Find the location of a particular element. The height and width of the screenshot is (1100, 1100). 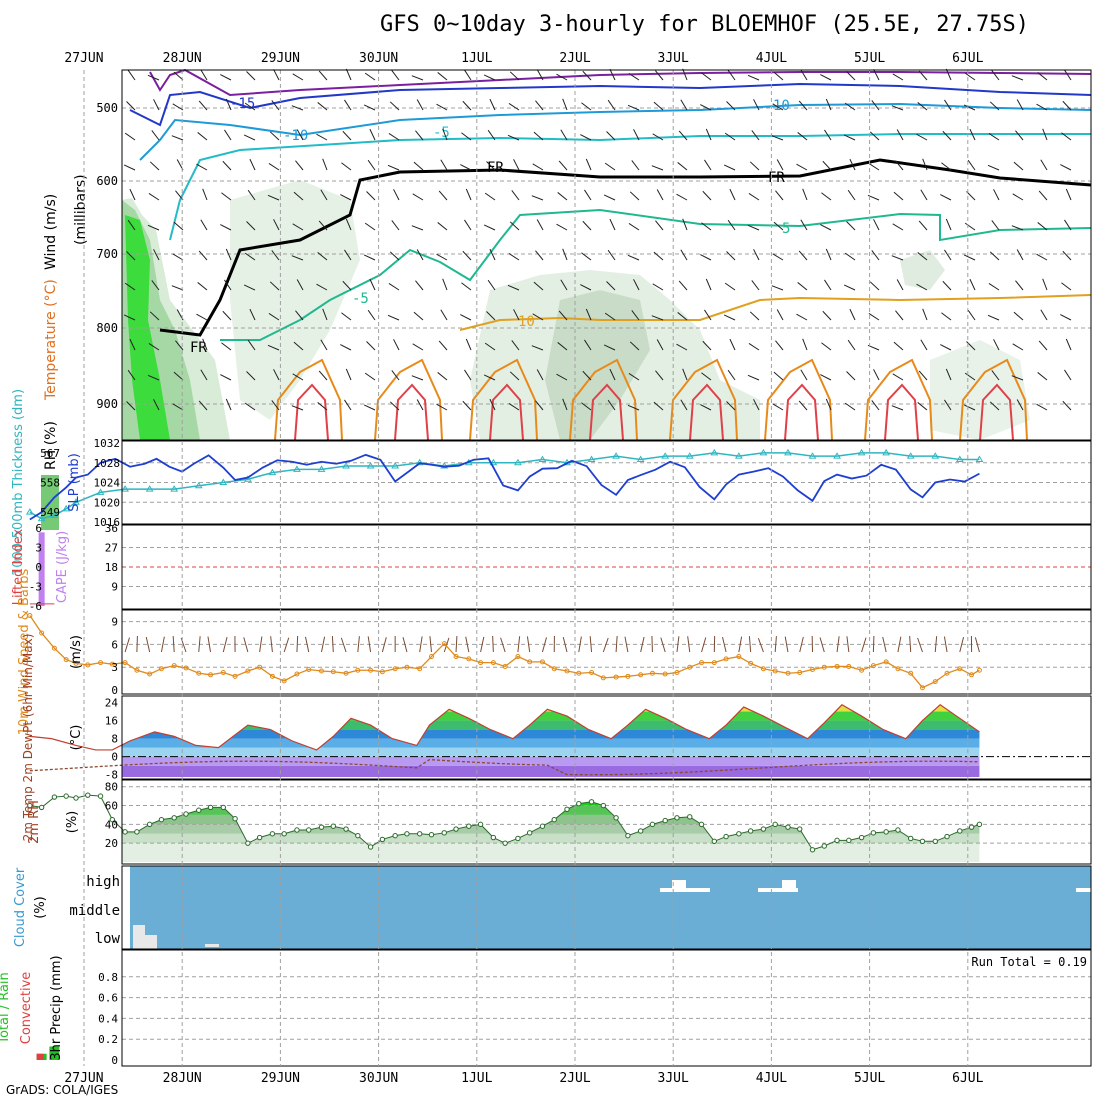

cape-tick-label: 27 is located at coordinates (111, 548).